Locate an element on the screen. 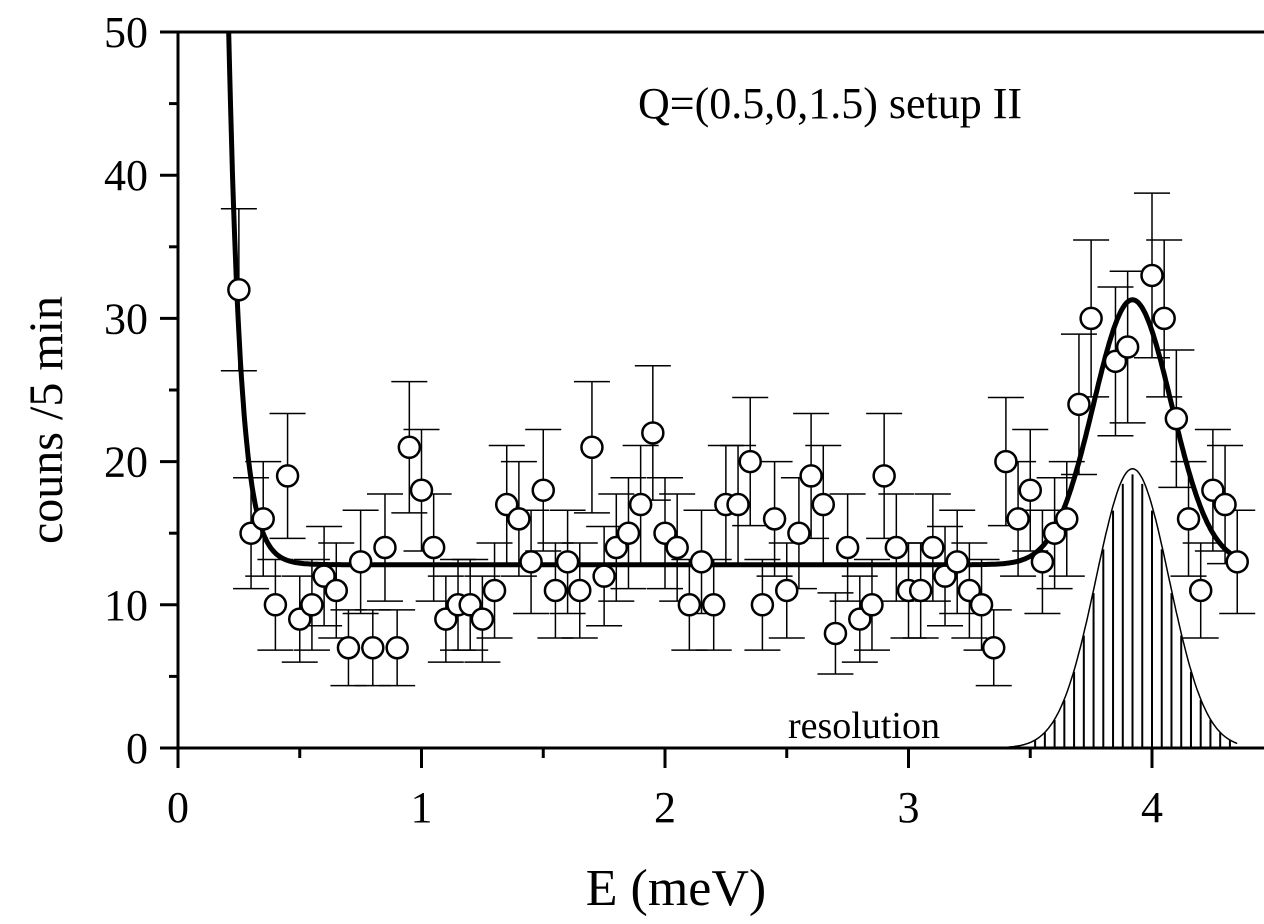  x-tick-label: 0 is located at coordinates (178, 807).